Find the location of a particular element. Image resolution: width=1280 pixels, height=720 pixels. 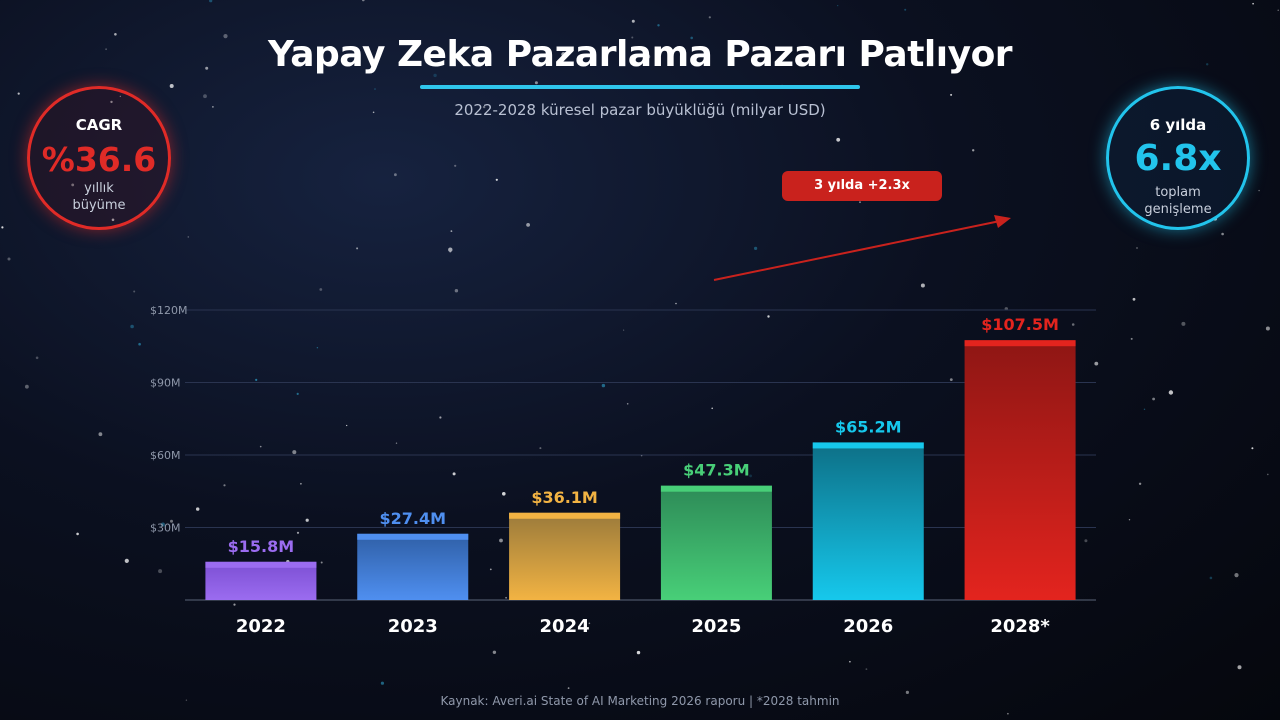

cagr-description-line1: yıllık is located at coordinates (99, 188).